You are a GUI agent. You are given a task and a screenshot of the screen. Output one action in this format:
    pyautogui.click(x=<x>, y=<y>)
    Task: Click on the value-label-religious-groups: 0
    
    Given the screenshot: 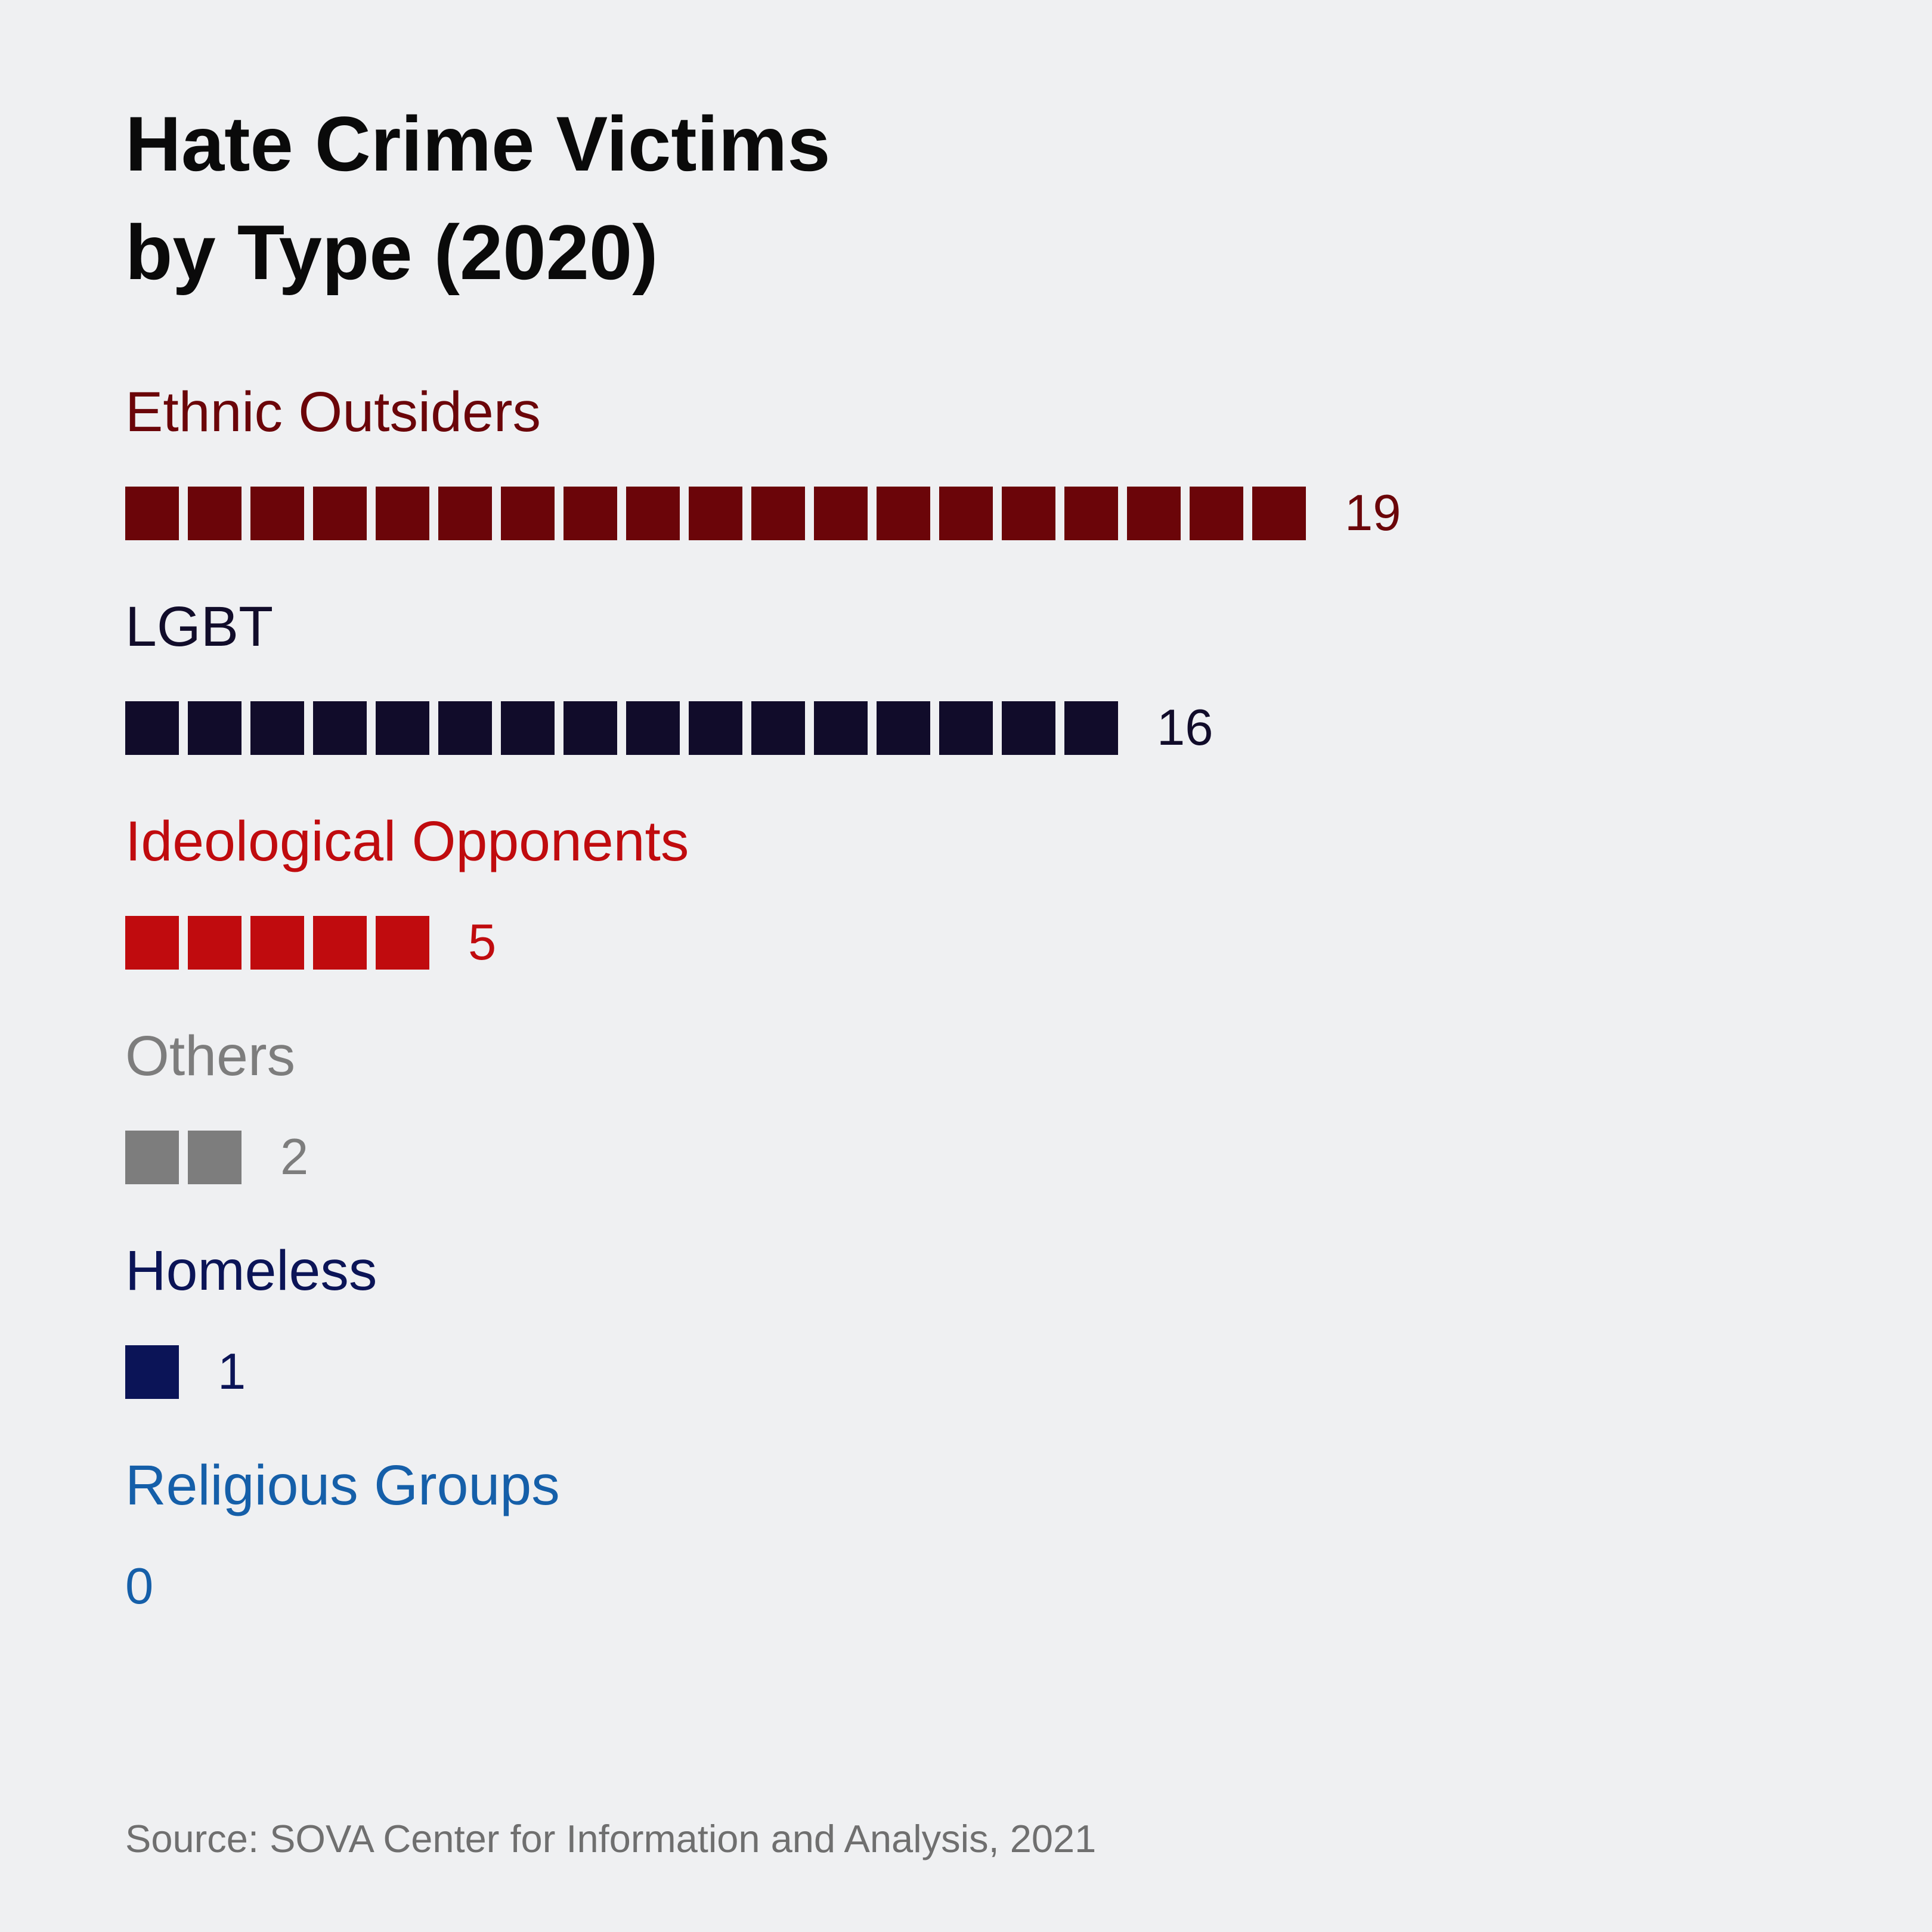 What is the action you would take?
    pyautogui.click(x=139, y=1586)
    